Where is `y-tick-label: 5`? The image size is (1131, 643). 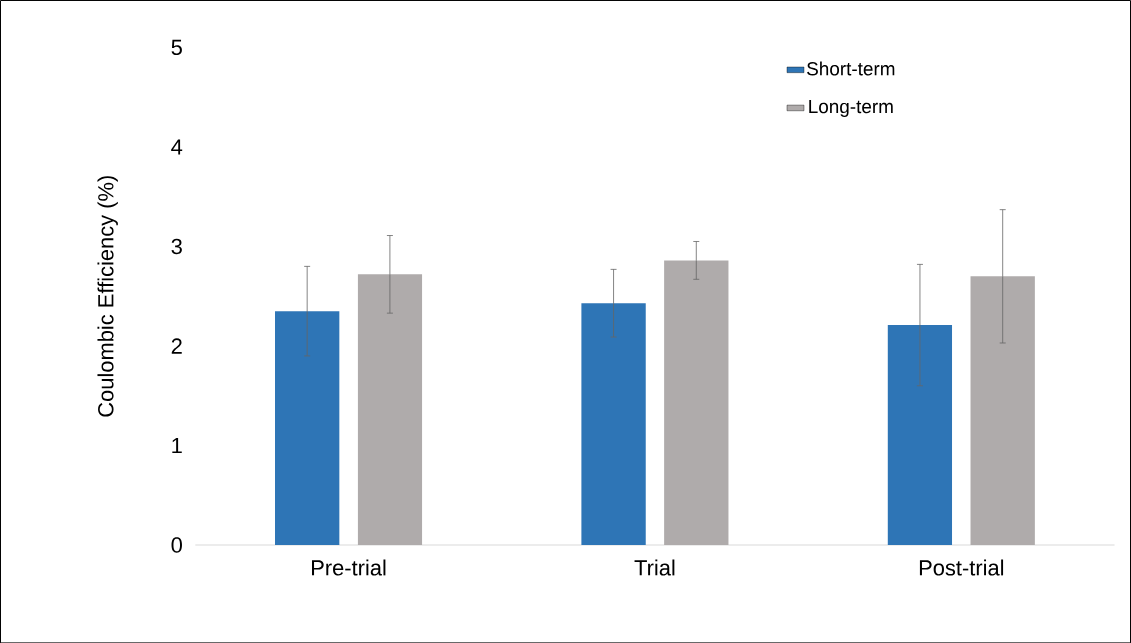
y-tick-label: 5 is located at coordinates (176, 47).